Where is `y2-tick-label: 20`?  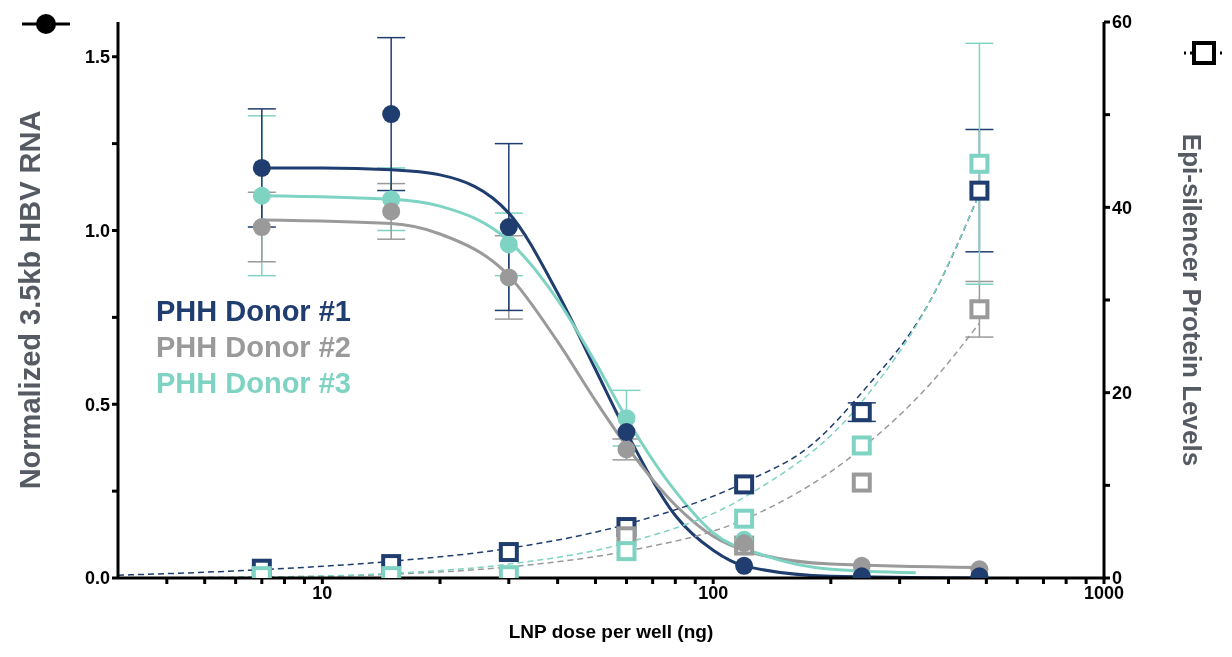
y2-tick-label: 20 is located at coordinates (1122, 393).